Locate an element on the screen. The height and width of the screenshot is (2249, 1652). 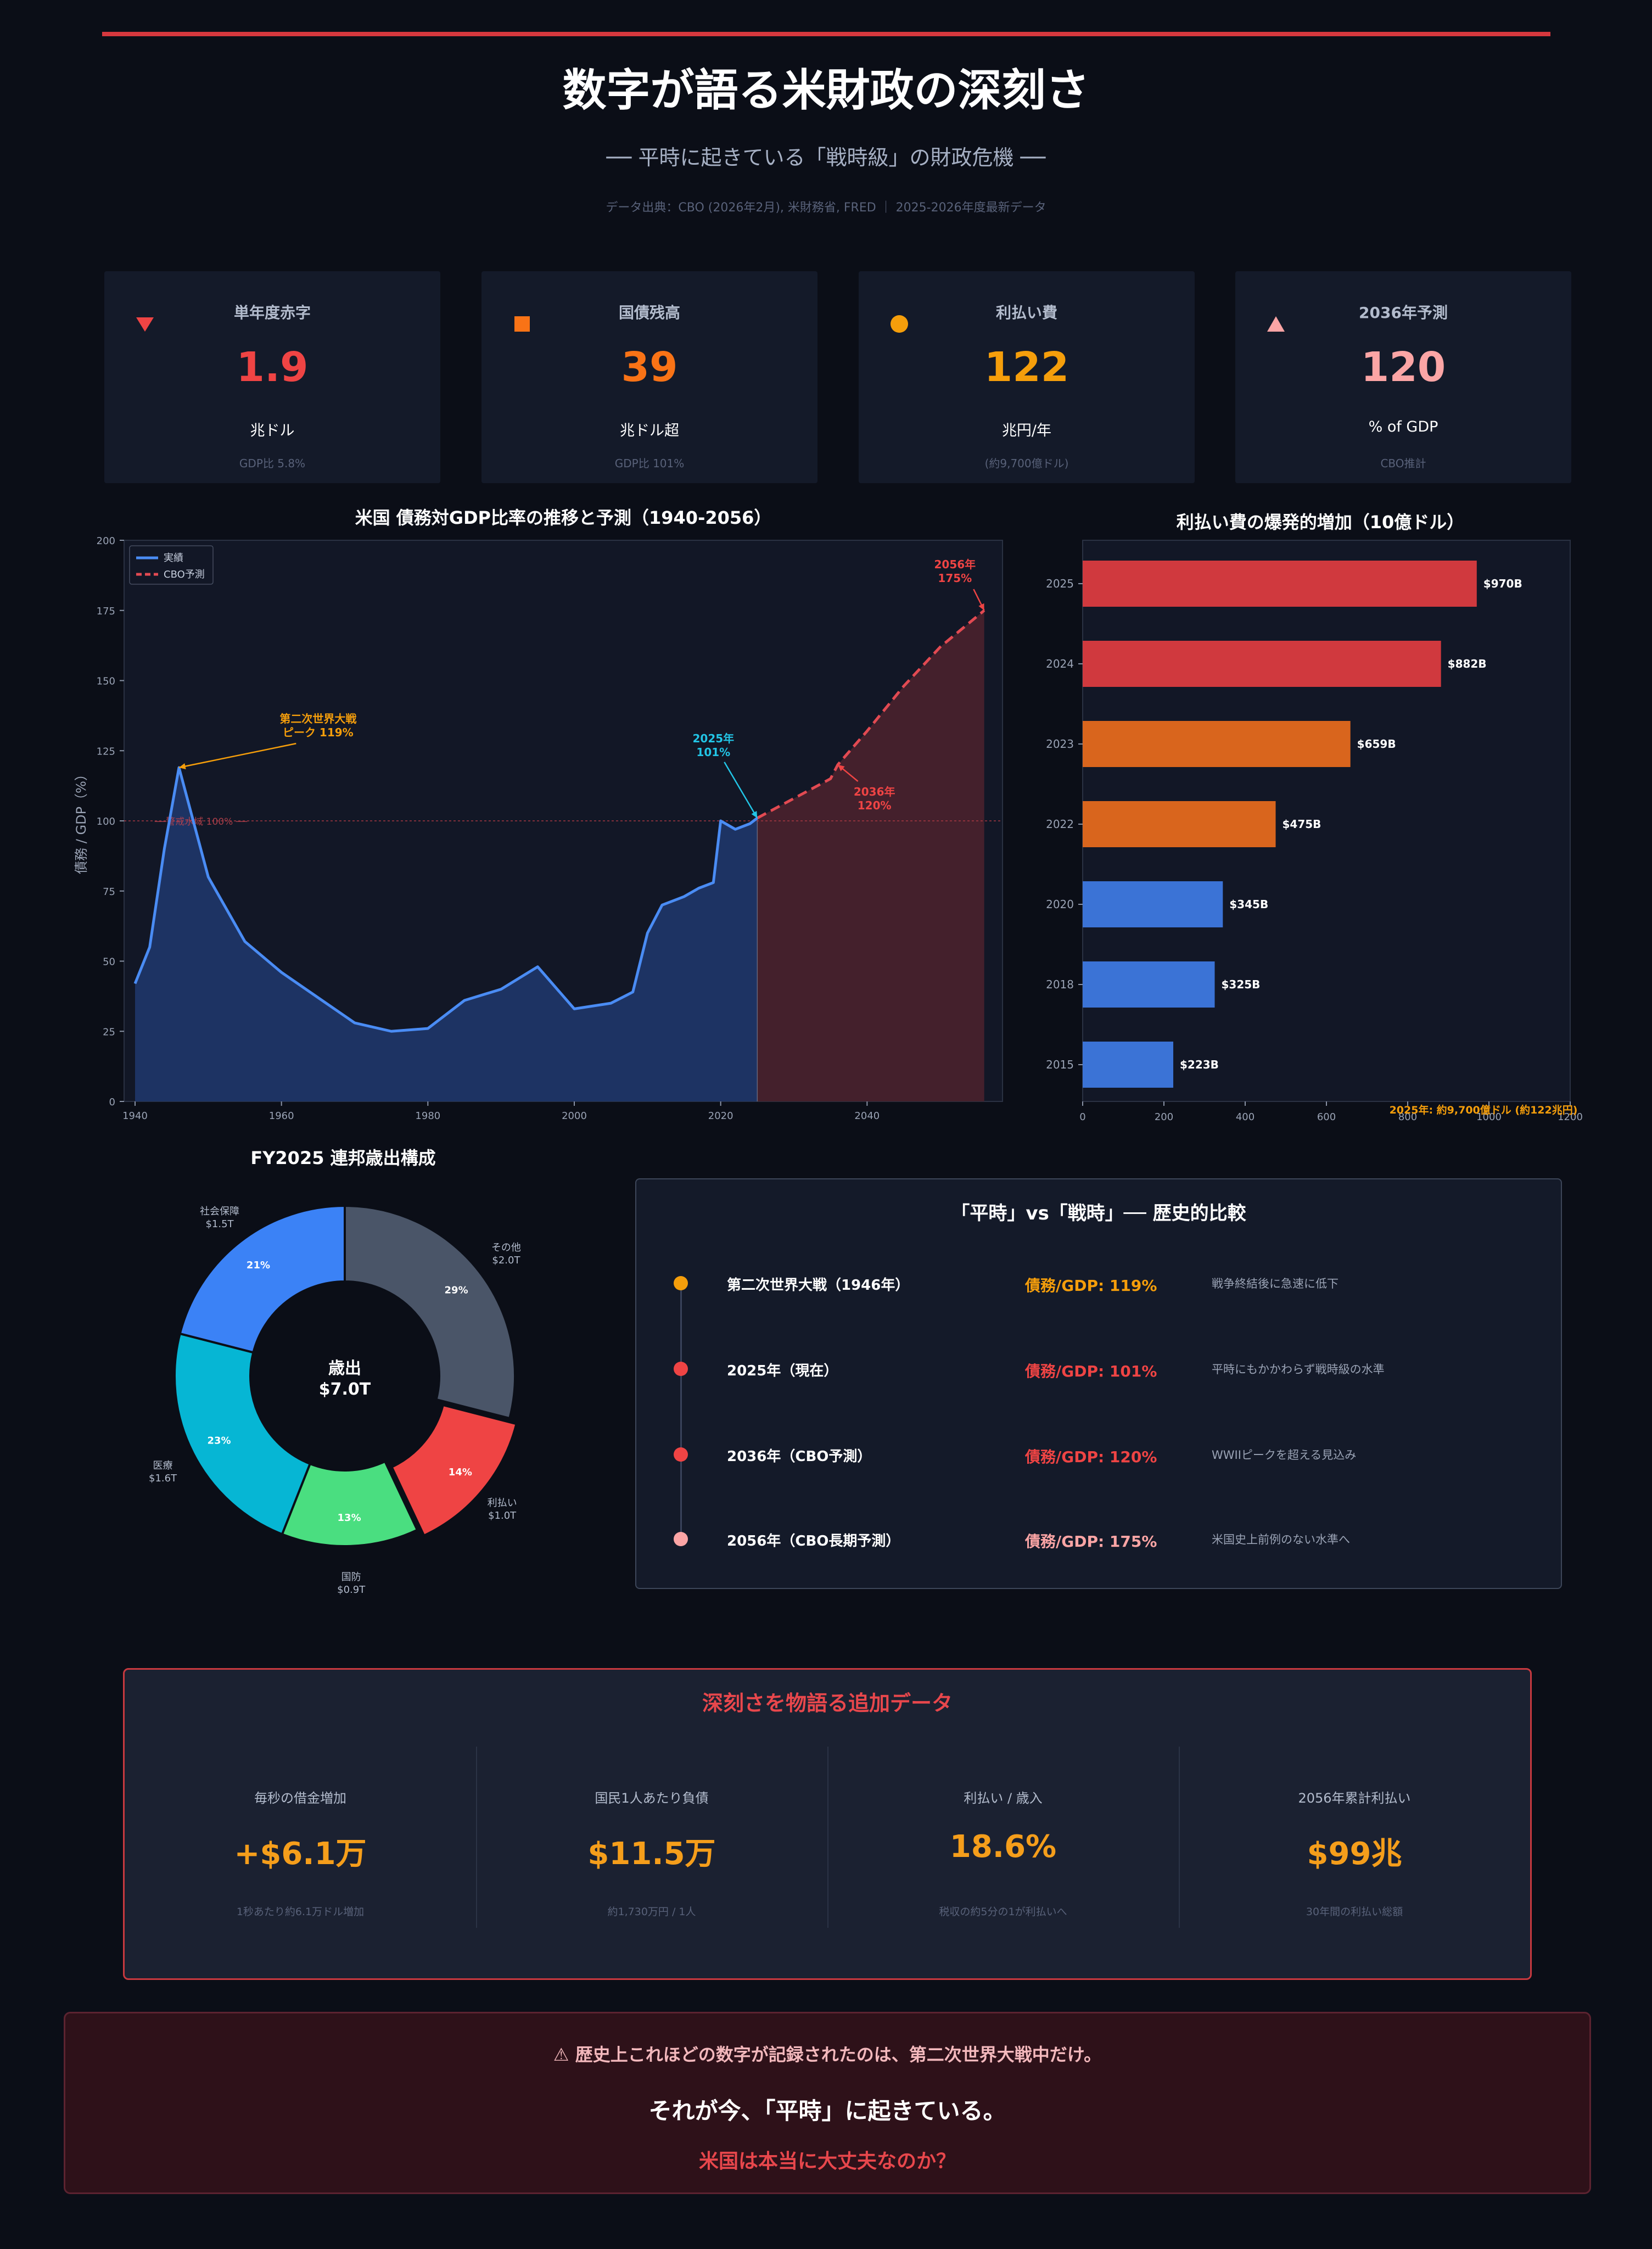
x-tick-label: 0 is located at coordinates (1082, 1117).